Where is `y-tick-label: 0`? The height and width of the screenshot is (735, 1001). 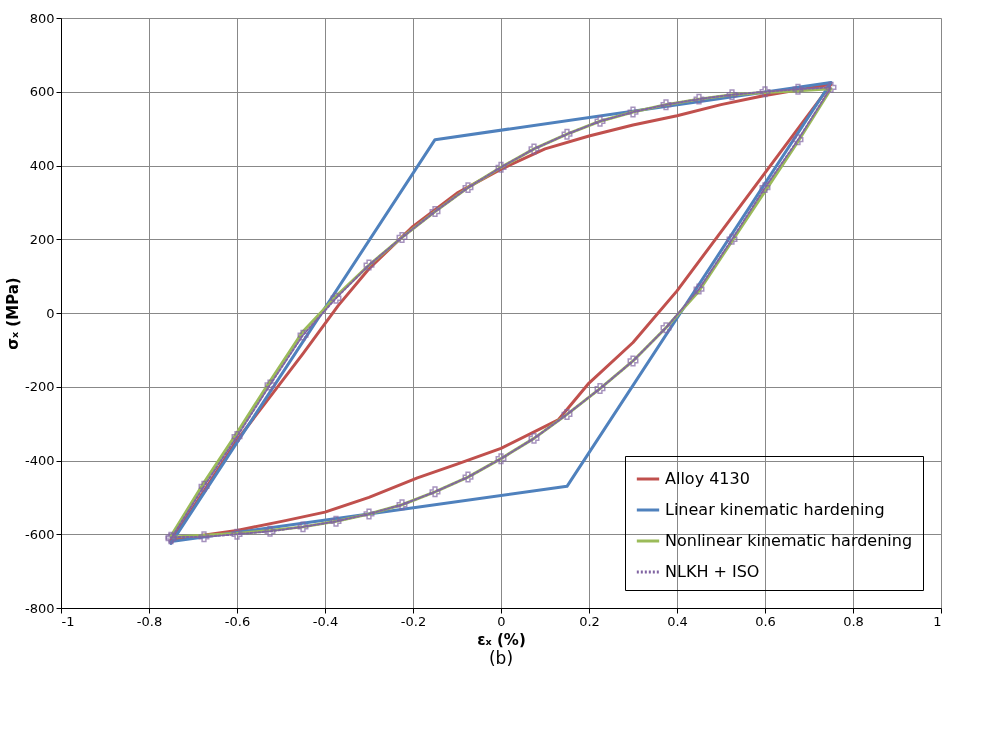
y-tick-label: 0 is located at coordinates (50, 313).